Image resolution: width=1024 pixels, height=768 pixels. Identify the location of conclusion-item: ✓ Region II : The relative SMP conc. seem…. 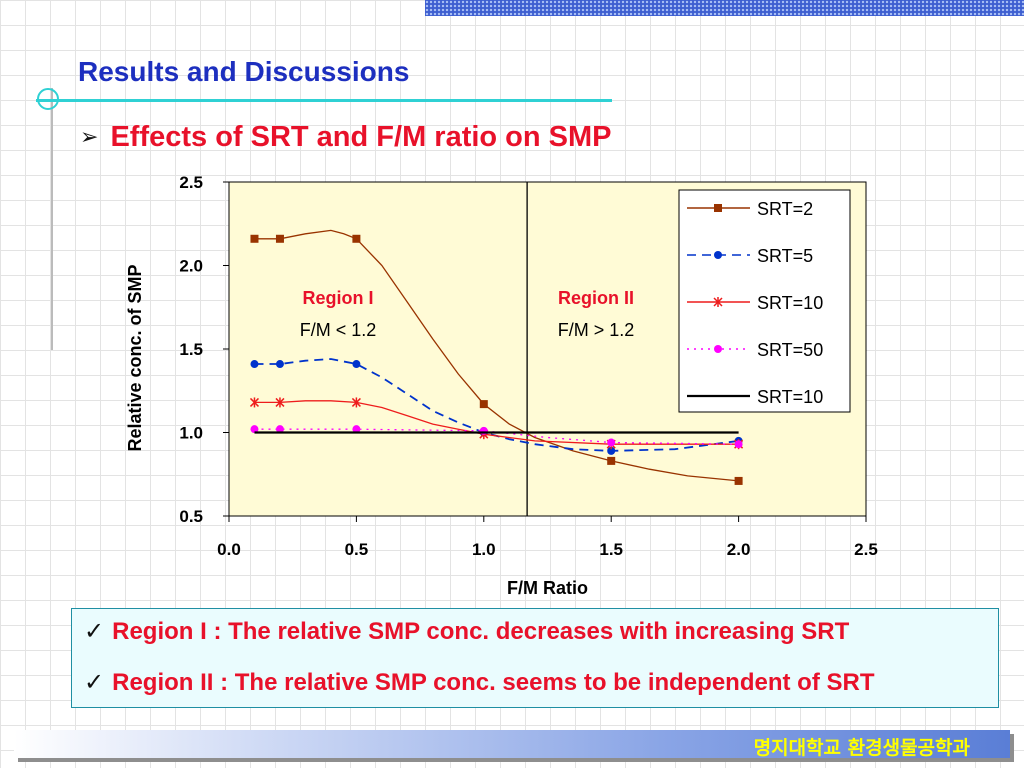
(479, 682).